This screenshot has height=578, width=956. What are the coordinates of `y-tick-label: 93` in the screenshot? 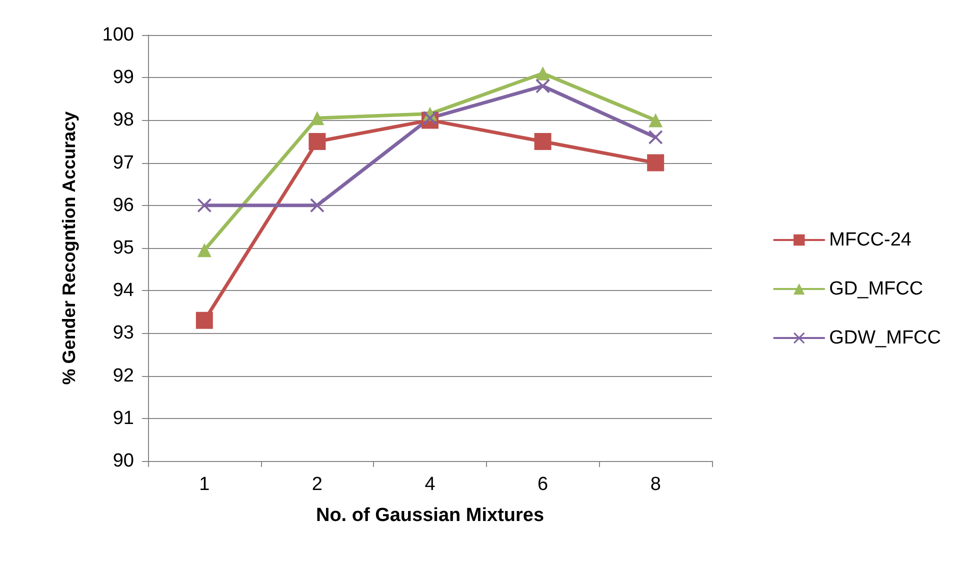 It's located at (123, 333).